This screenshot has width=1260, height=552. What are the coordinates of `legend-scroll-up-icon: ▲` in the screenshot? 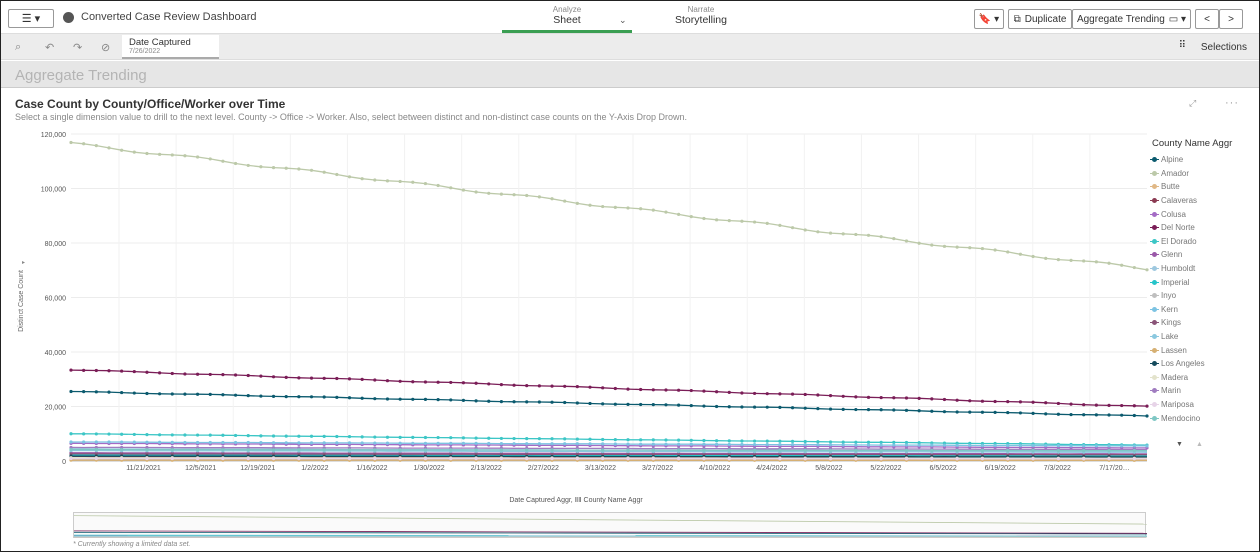 It's located at (1199, 444).